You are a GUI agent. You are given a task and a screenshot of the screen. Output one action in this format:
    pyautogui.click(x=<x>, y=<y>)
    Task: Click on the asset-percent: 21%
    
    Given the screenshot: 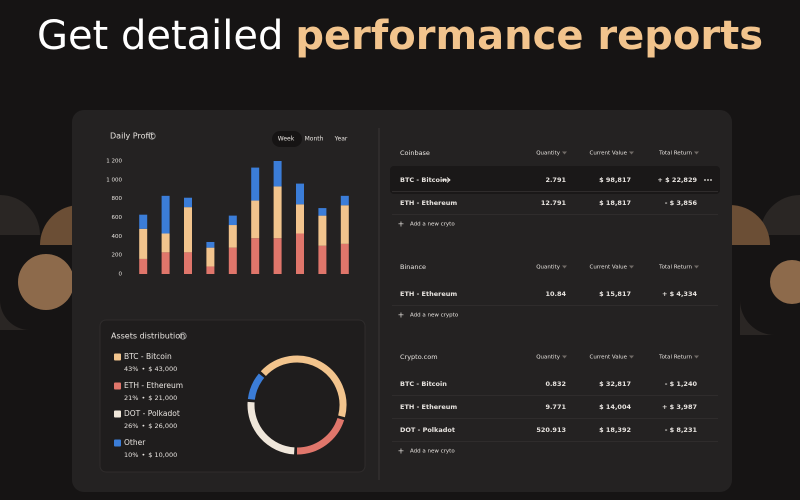 What is the action you would take?
    pyautogui.click(x=131, y=398)
    